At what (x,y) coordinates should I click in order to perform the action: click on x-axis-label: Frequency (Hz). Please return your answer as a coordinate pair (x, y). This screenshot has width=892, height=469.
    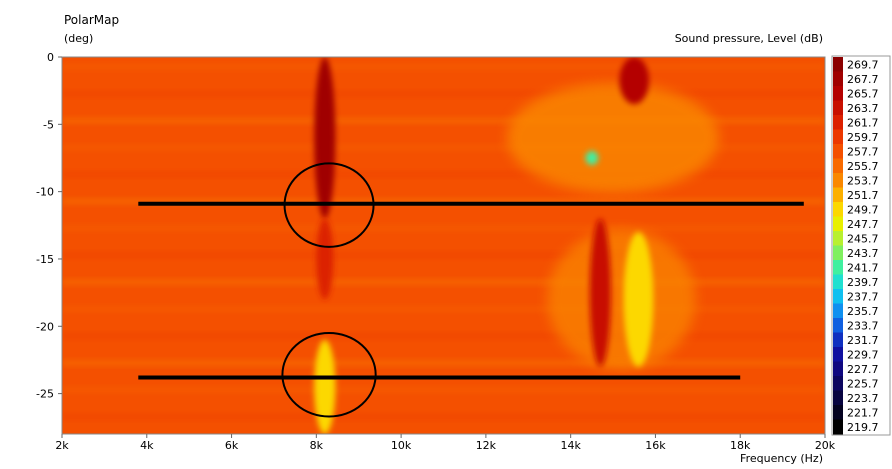
    Looking at the image, I should click on (781, 458).